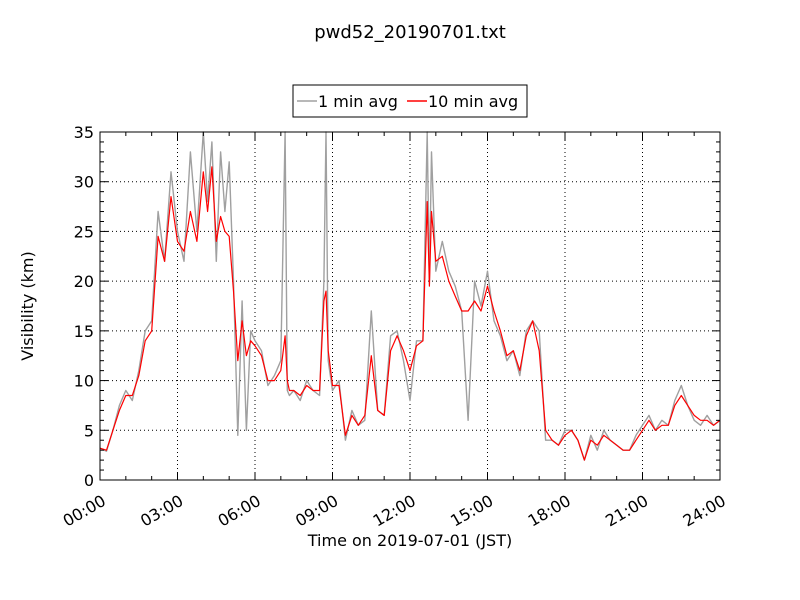 The image size is (800, 600). Describe the element at coordinates (84, 132) in the screenshot. I see `y-tick-label: 35` at that location.